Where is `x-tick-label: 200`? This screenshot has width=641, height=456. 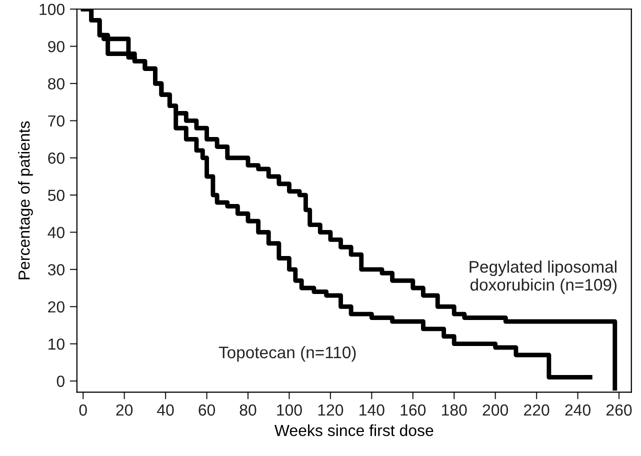 x-tick-label: 200 is located at coordinates (495, 410).